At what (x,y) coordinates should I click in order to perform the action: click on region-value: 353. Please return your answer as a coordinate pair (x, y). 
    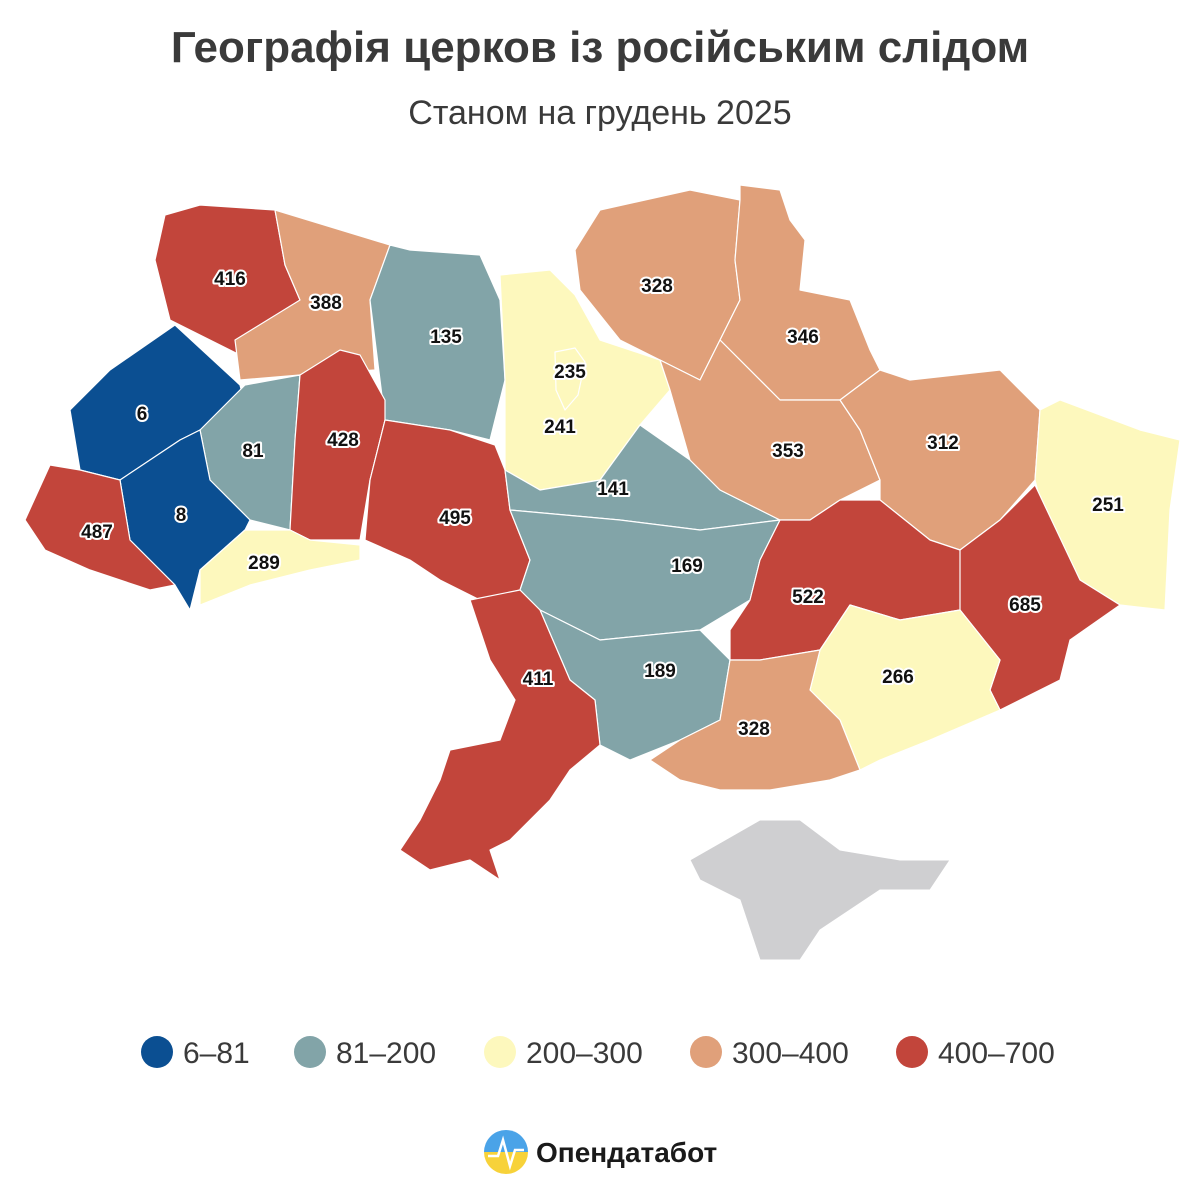
    Looking at the image, I should click on (788, 451).